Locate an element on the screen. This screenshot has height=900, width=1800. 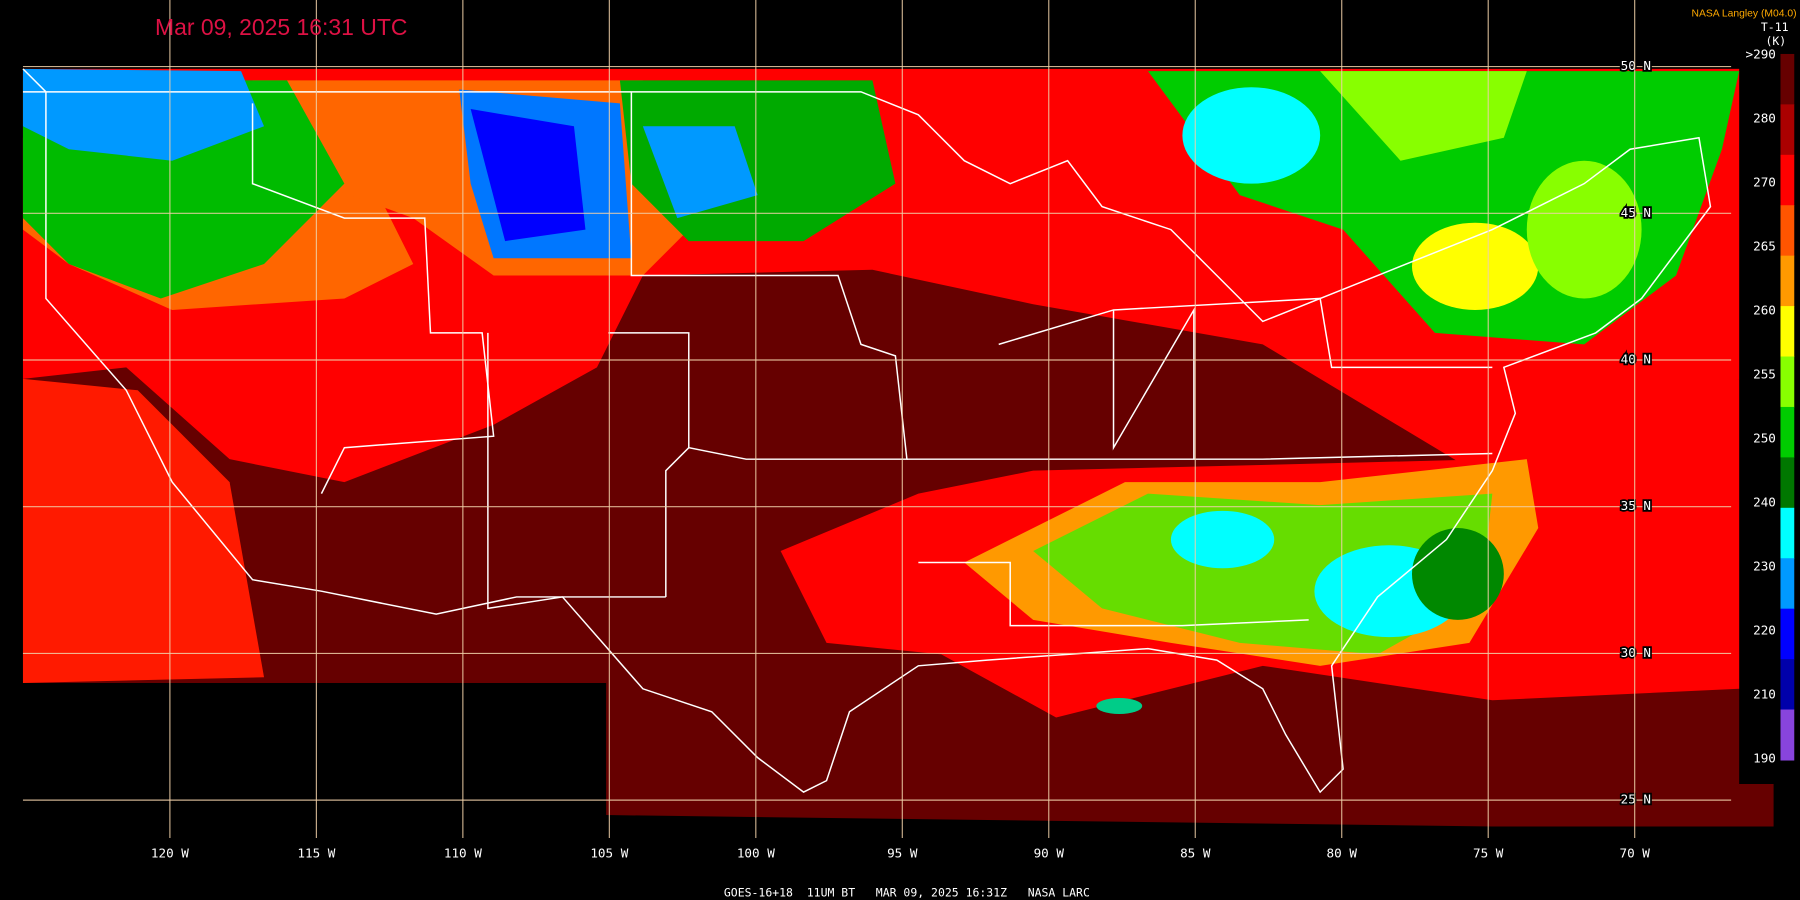
longitude-label: 75 W is located at coordinates (1488, 853).